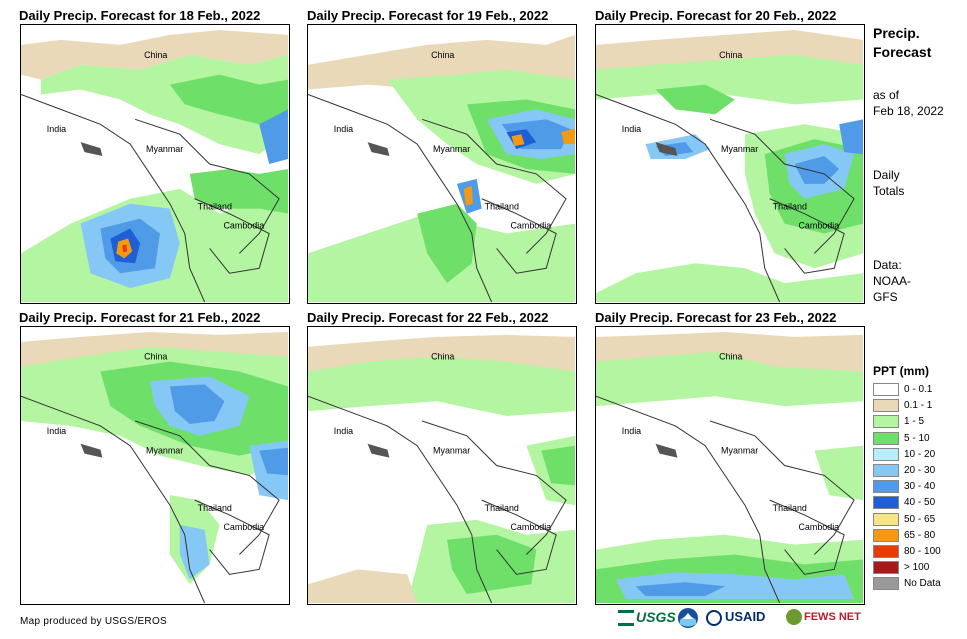 This screenshot has height=639, width=967. I want to click on panel-title-2: Daily Precip. Forecast for 19 Feb., 2022, so click(428, 15).